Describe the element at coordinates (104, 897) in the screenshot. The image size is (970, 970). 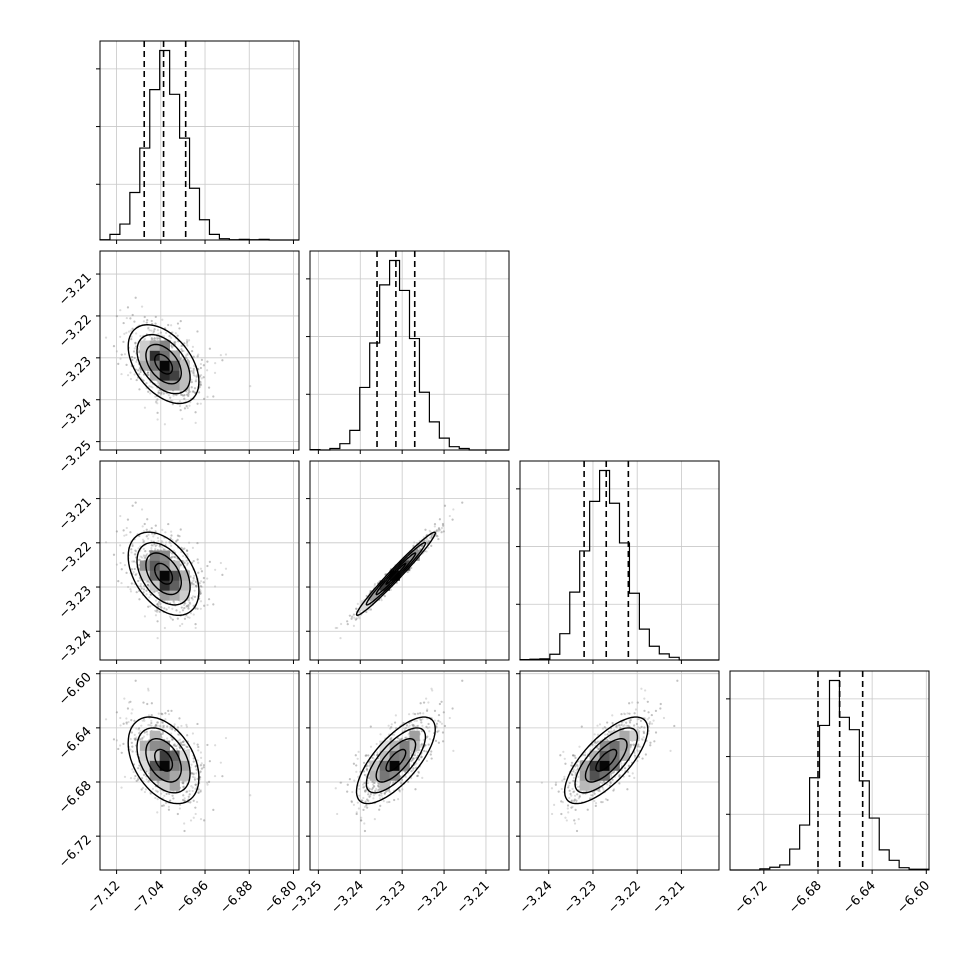
I see `x-tick-label-0-0: −7.12` at that location.